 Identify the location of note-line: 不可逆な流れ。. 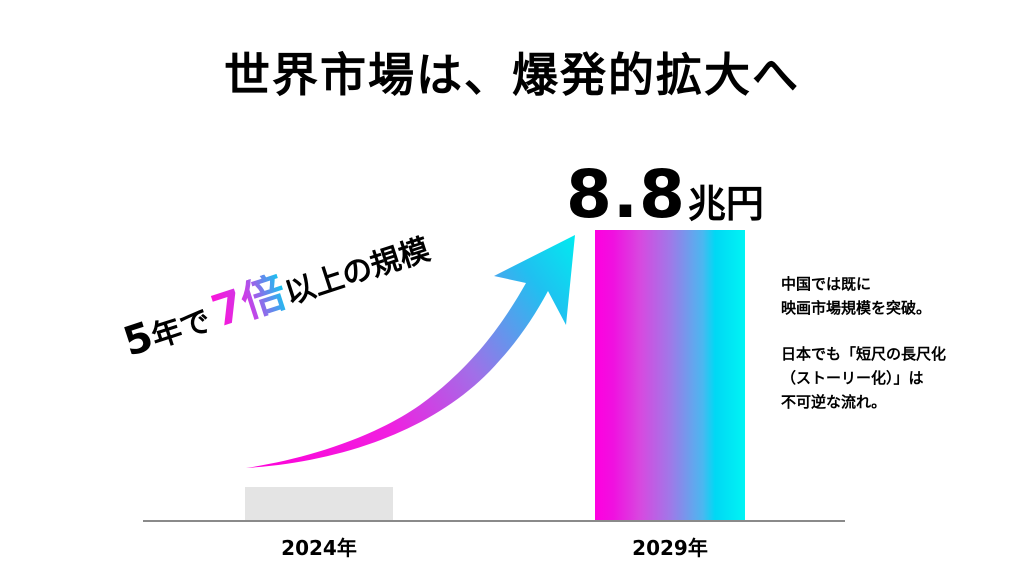
(834, 402).